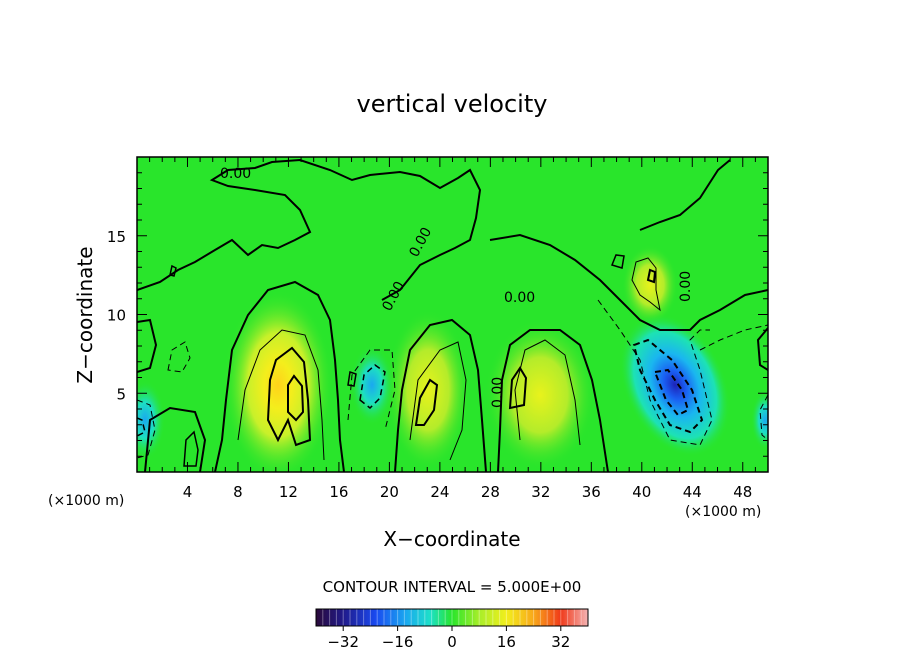  I want to click on pos-contour-31b, so click(518, 388).